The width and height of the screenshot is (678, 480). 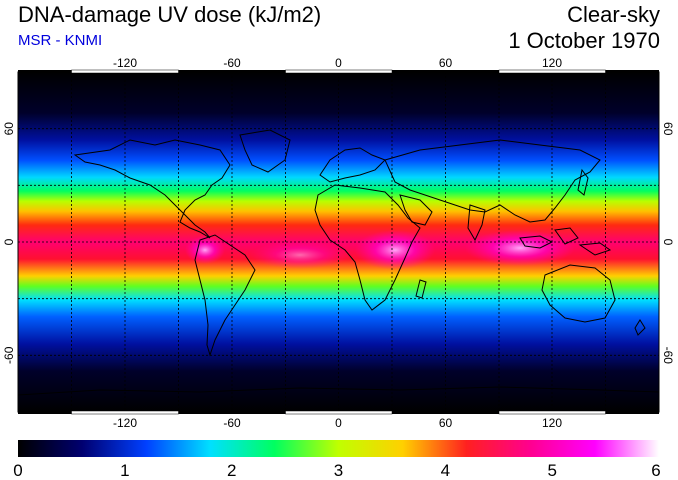 I want to click on lat-ticks-left: 60 0 -60, so click(x=9, y=243).